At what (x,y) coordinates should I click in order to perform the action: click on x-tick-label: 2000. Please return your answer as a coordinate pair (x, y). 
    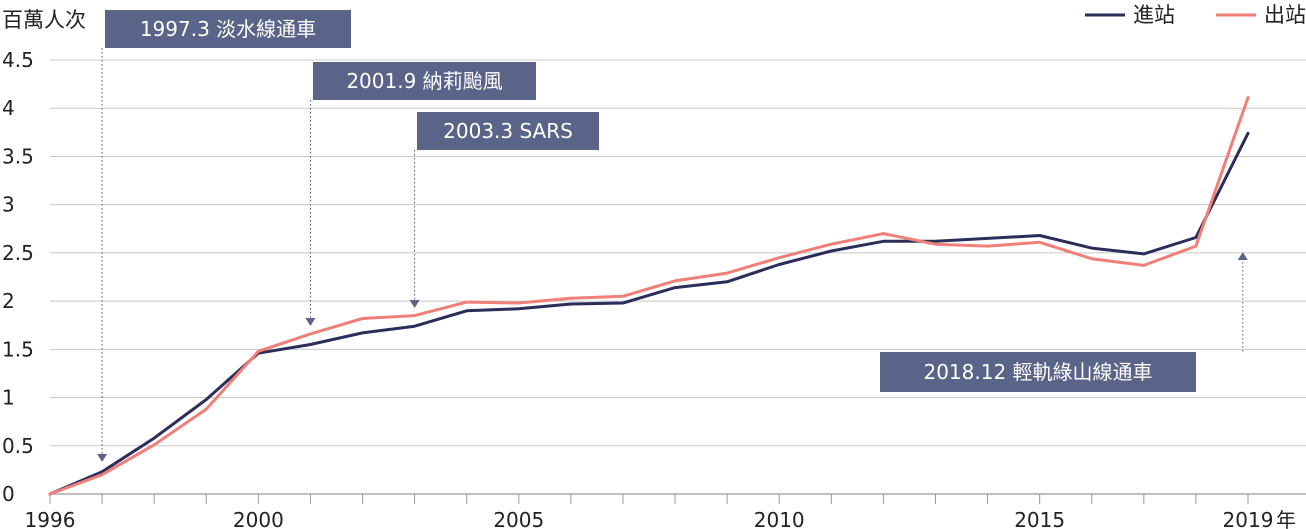
    Looking at the image, I should click on (258, 518).